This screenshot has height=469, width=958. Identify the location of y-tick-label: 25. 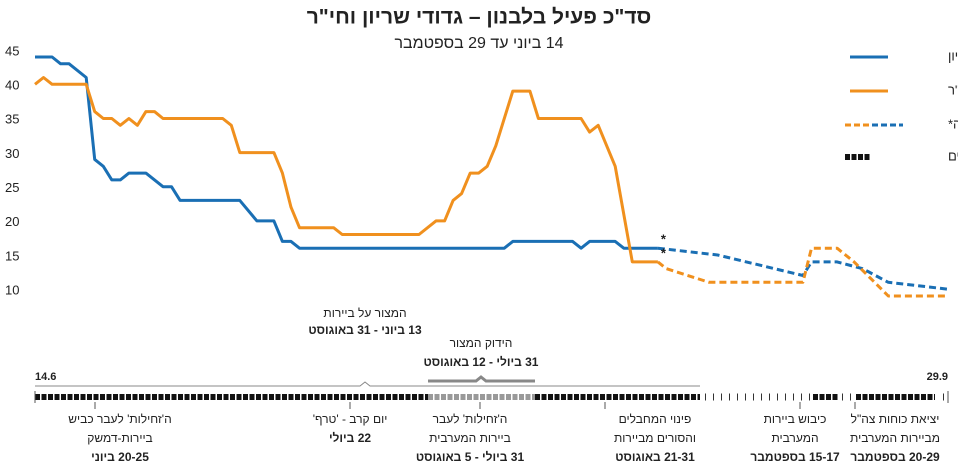
(12, 187).